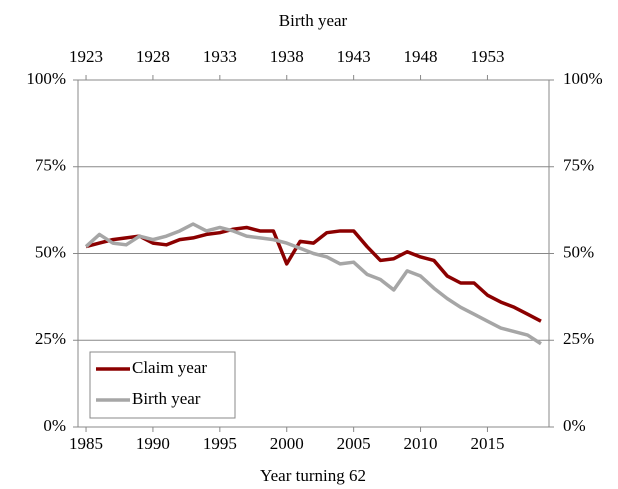 This screenshot has height=489, width=618. Describe the element at coordinates (46, 78) in the screenshot. I see `y-tick-label: 100%` at that location.